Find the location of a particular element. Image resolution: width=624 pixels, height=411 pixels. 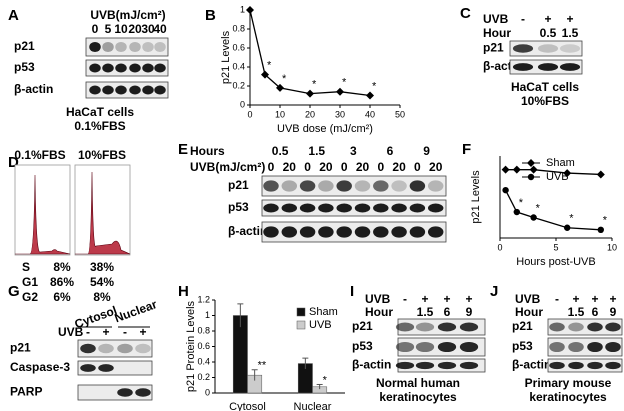

caption: 10%FBS is located at coordinates (545, 101).